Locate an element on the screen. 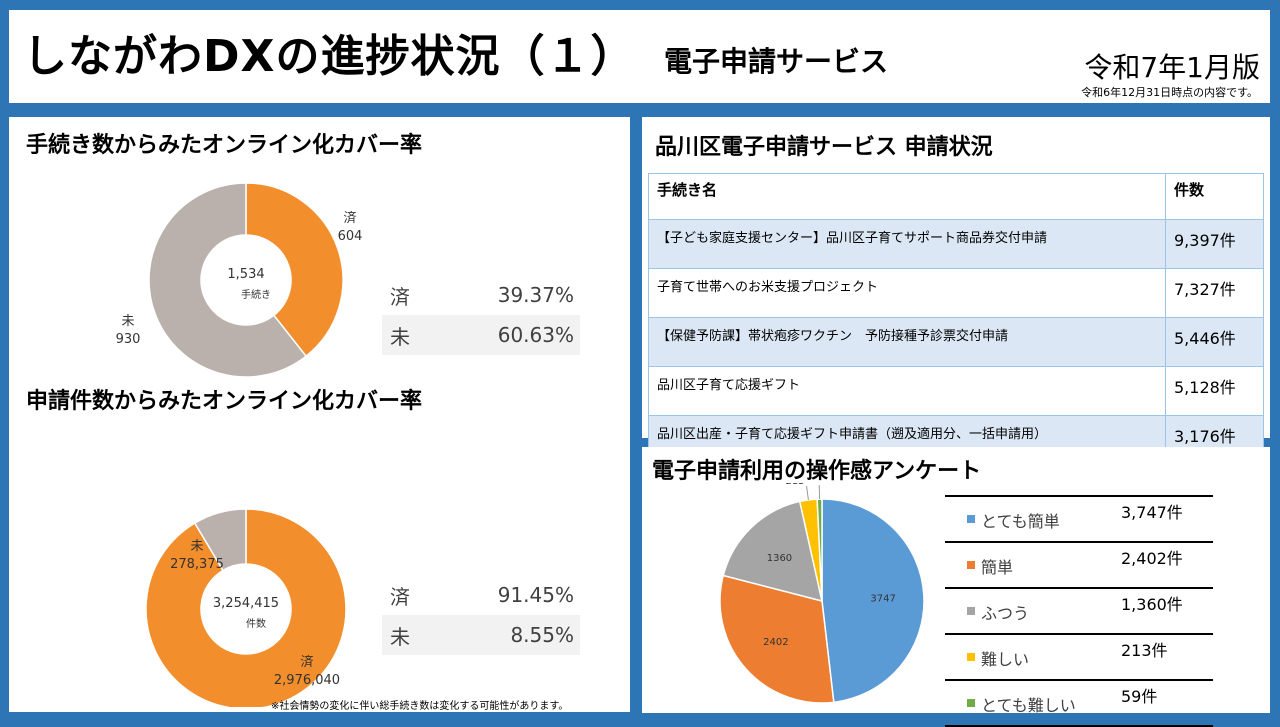 This screenshot has width=1280, height=727. stat-percent: 91.45% is located at coordinates (536, 595).